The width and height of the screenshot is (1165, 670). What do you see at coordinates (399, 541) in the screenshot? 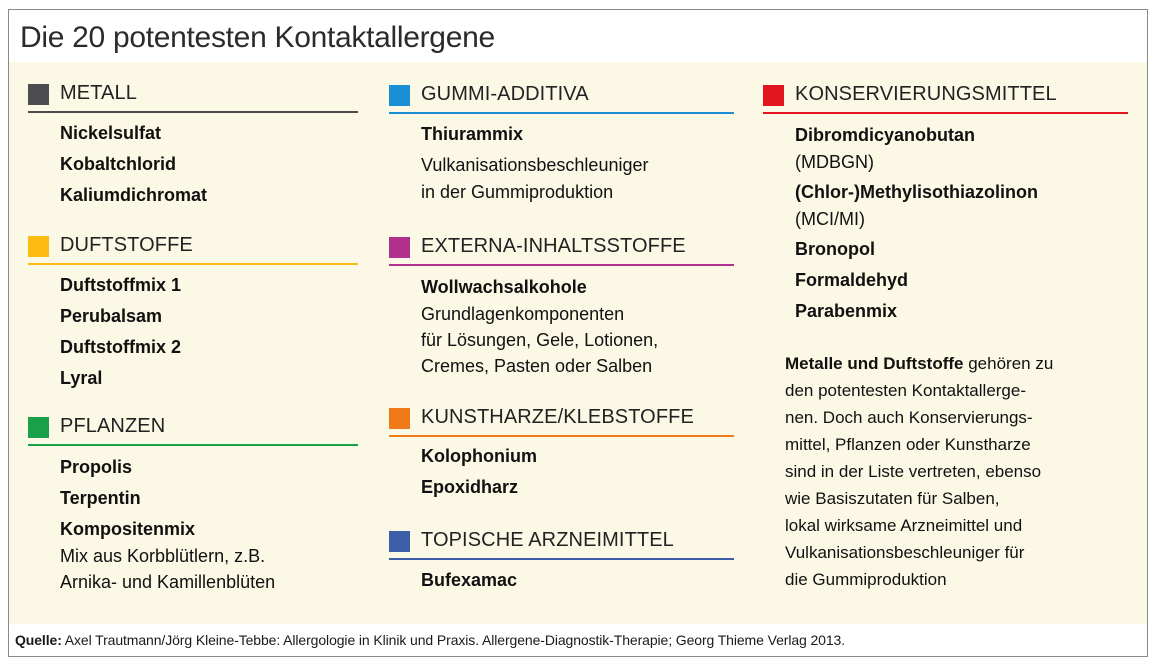
I see `topische-color-square` at bounding box center [399, 541].